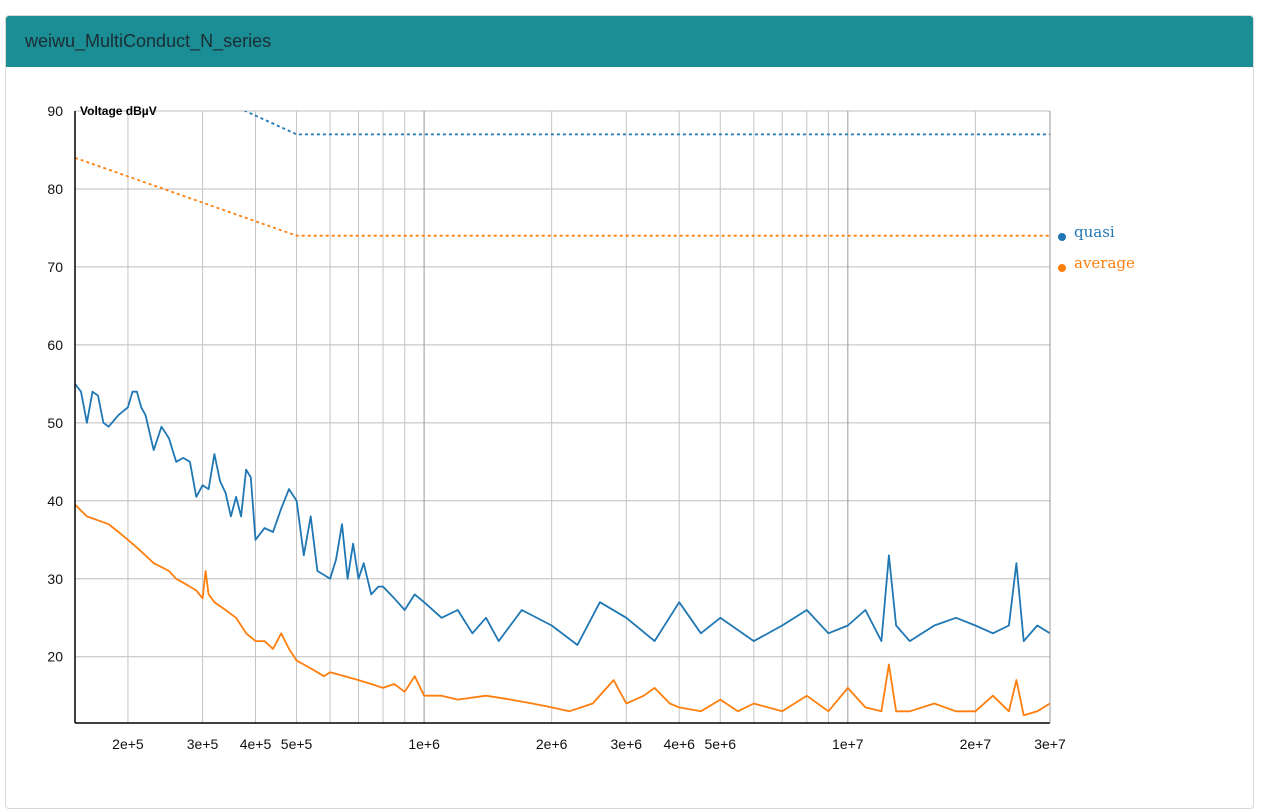  What do you see at coordinates (55, 657) in the screenshot?
I see `y-tick-label: 20` at bounding box center [55, 657].